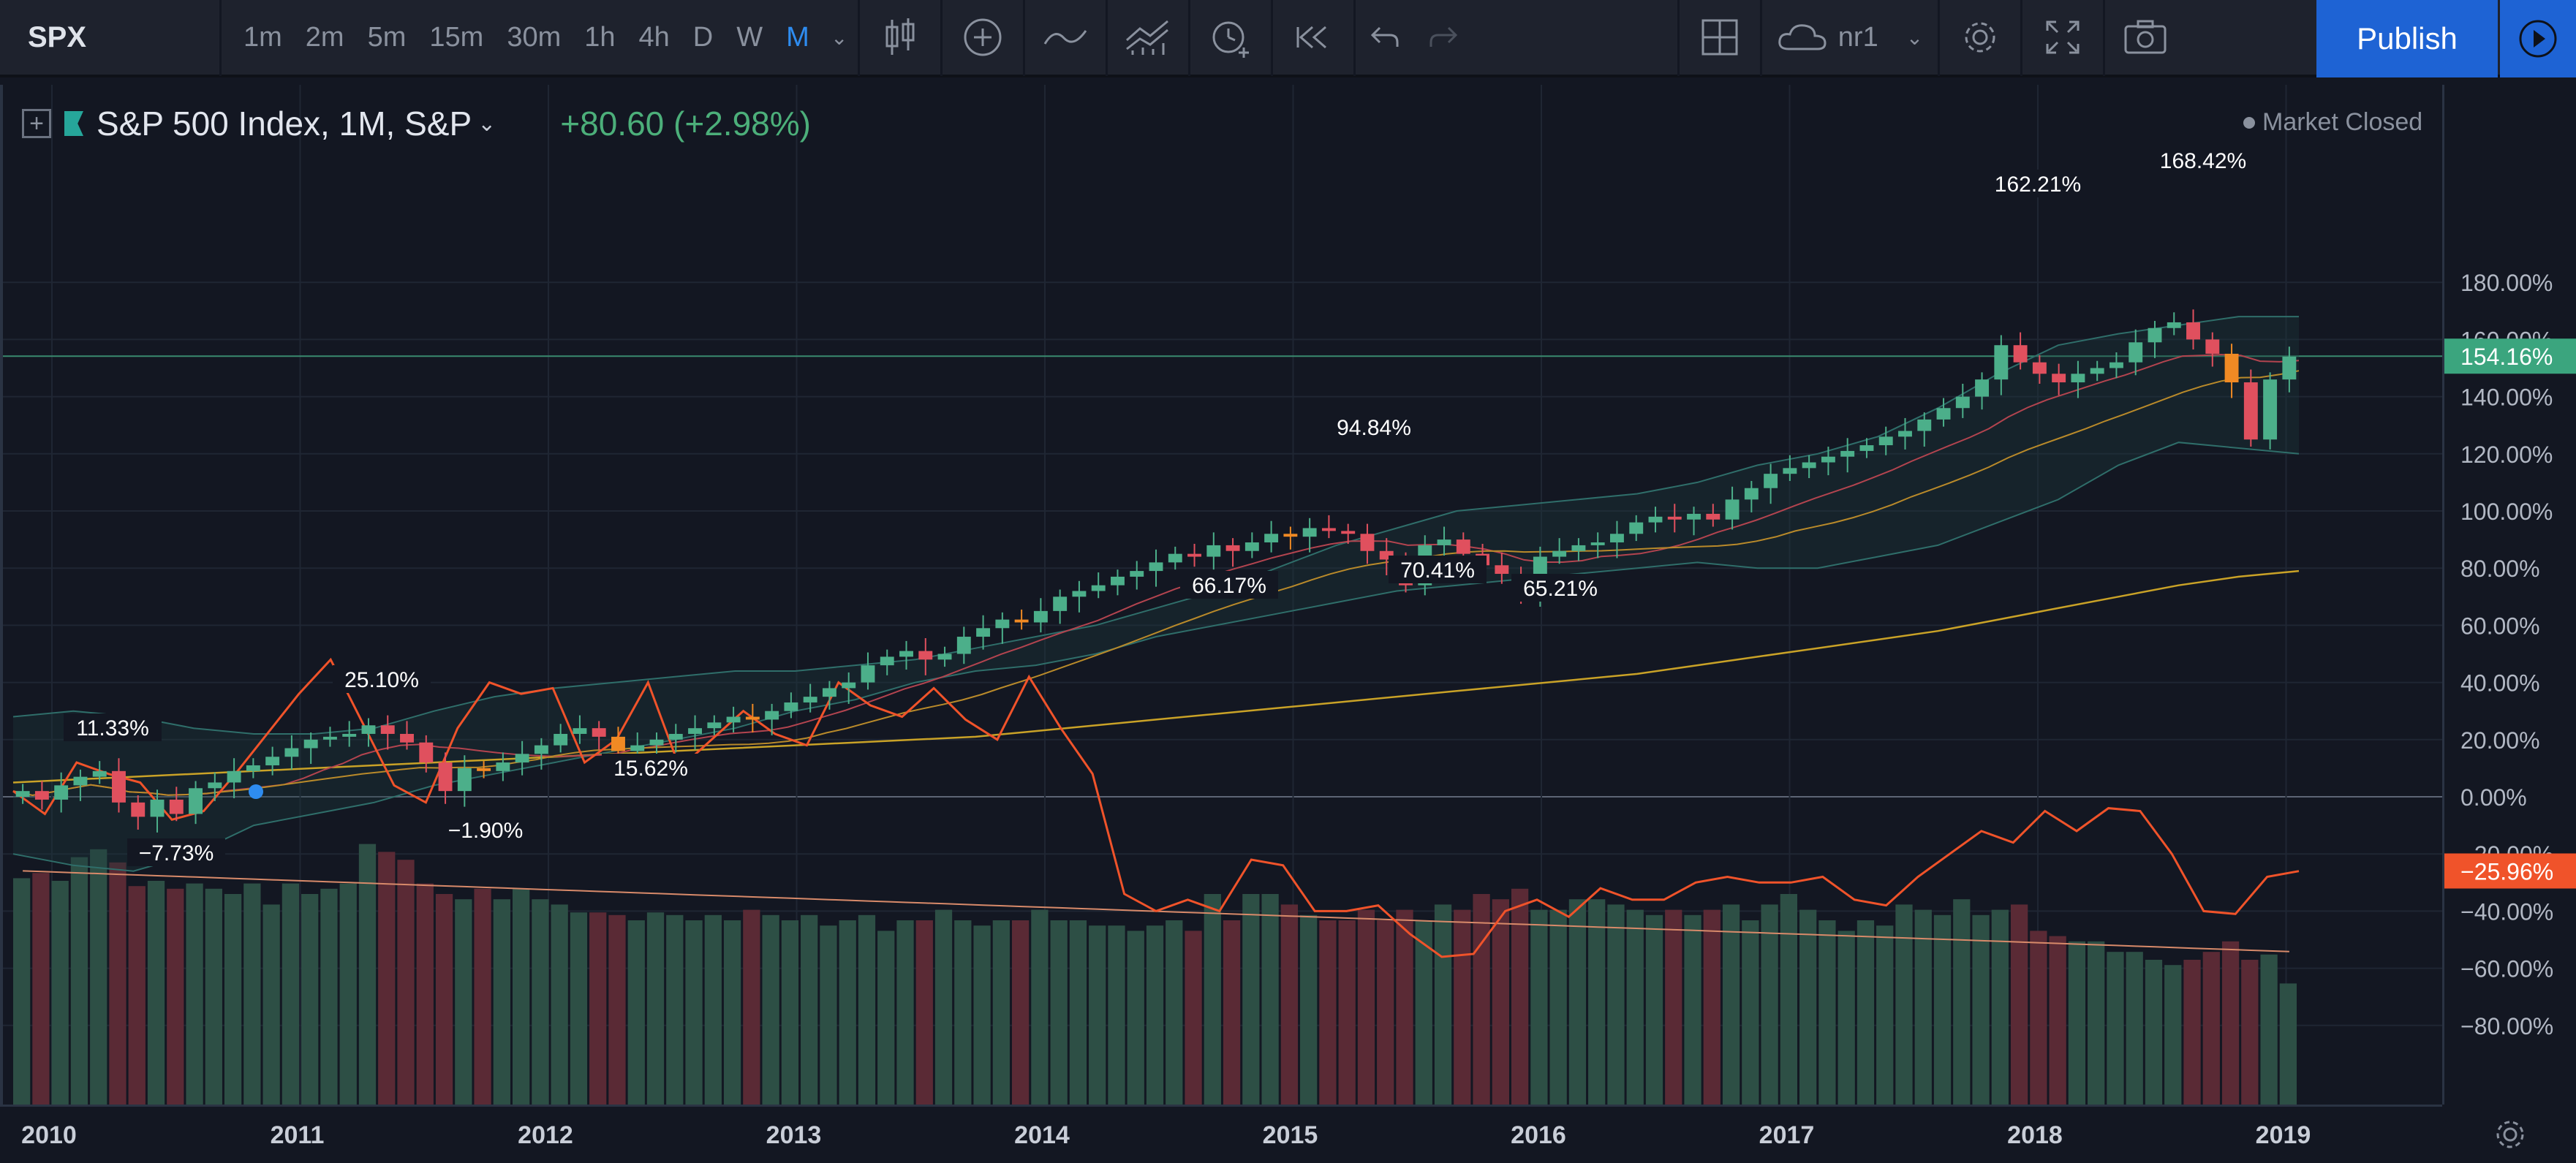  I want to click on indicators-wave-icon, so click(1065, 38).